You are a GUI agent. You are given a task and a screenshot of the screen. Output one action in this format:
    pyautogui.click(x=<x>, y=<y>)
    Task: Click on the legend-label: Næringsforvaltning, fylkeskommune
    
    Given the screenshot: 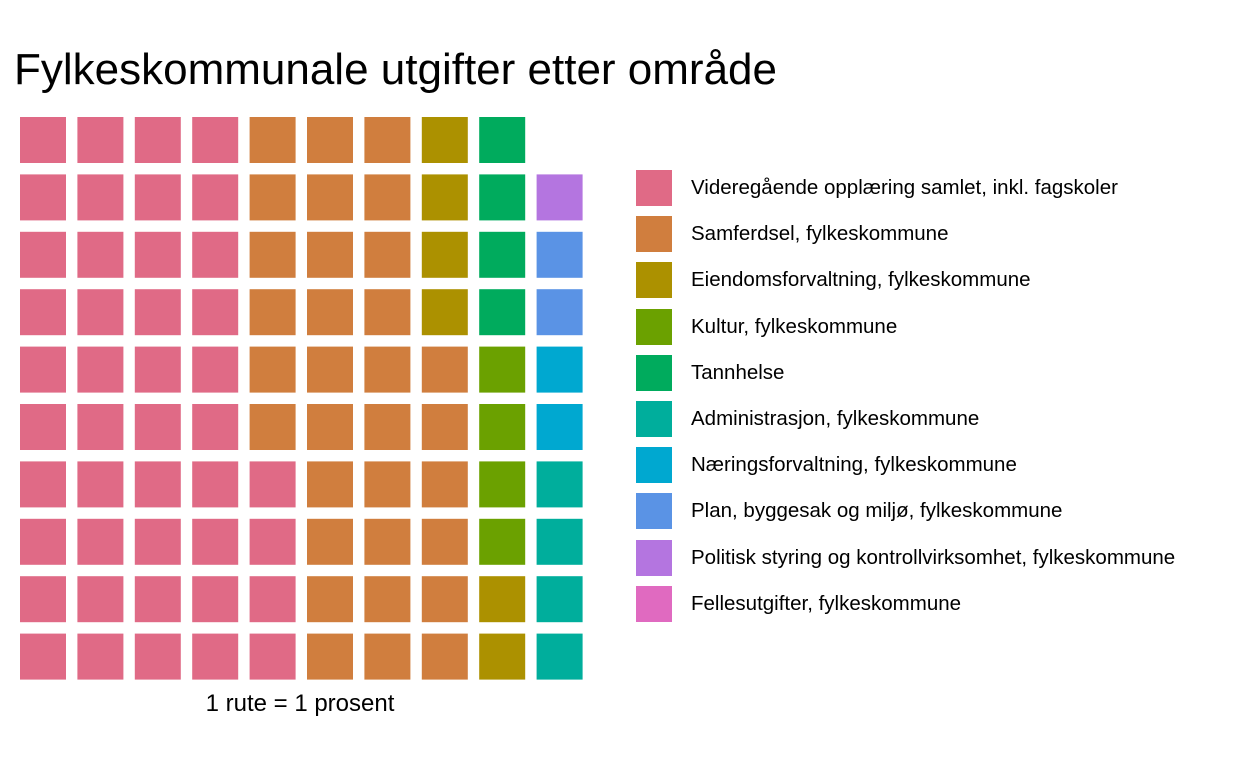 What is the action you would take?
    pyautogui.click(x=854, y=465)
    